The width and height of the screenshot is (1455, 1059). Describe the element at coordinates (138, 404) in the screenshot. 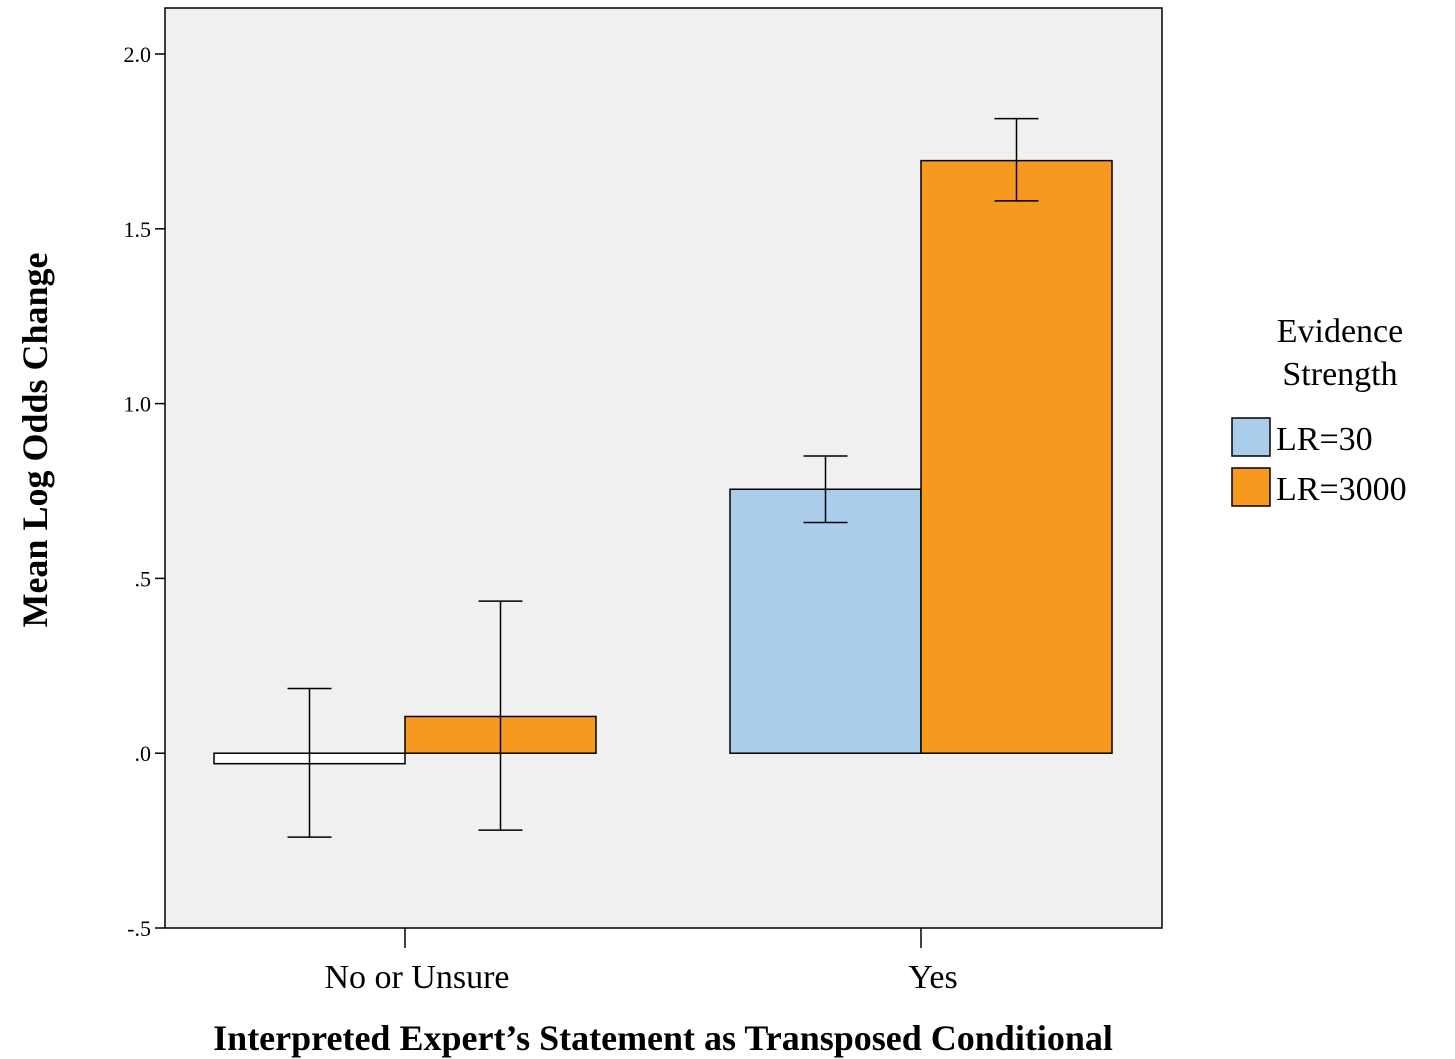

I see `y-tick-label: 1.0` at that location.